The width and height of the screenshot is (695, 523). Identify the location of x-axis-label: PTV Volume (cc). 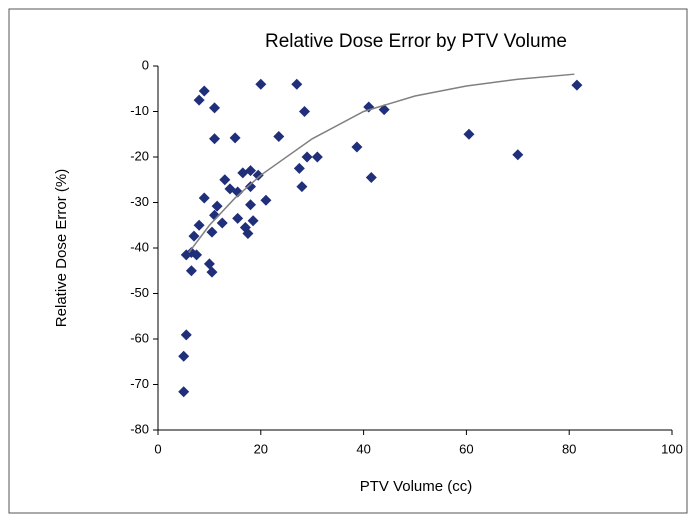
(416, 486).